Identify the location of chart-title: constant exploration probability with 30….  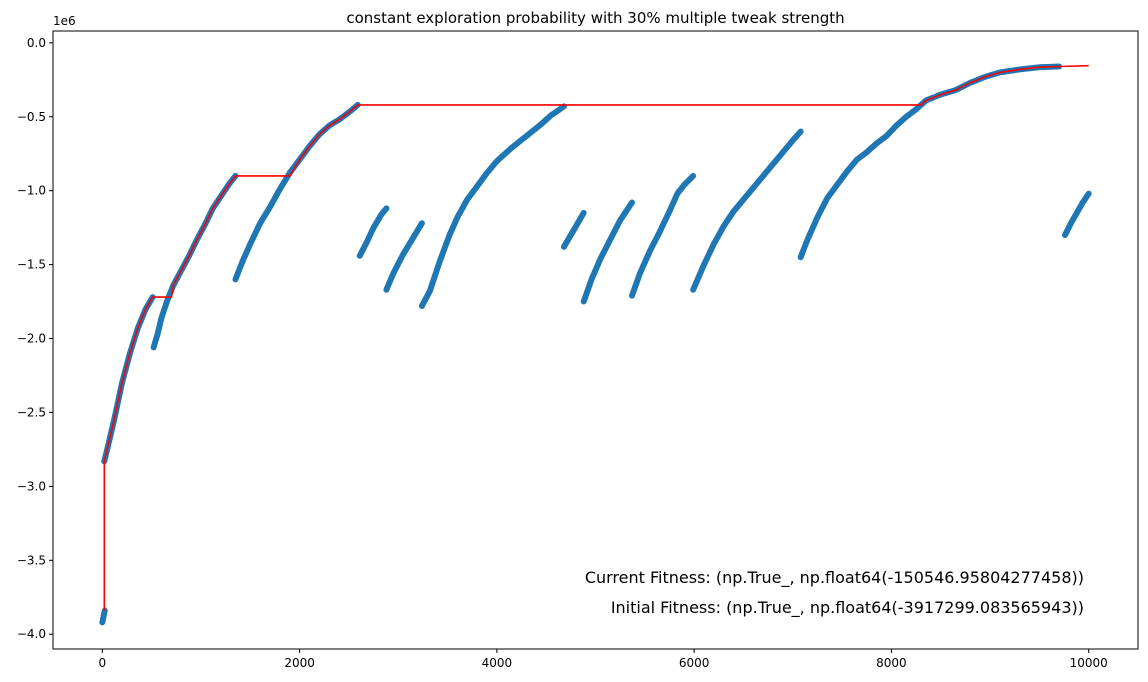
(595, 18).